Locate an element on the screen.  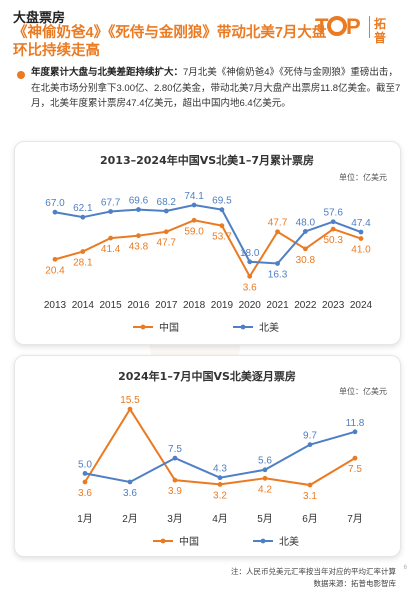
data-label: 20.4 is located at coordinates (55, 270).